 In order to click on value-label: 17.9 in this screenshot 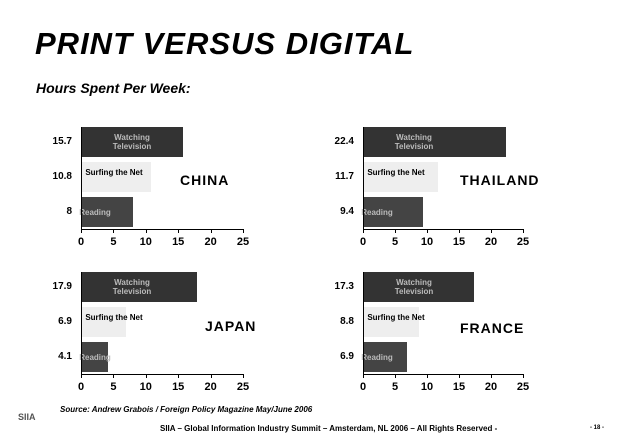, I will do `click(62, 286)`.